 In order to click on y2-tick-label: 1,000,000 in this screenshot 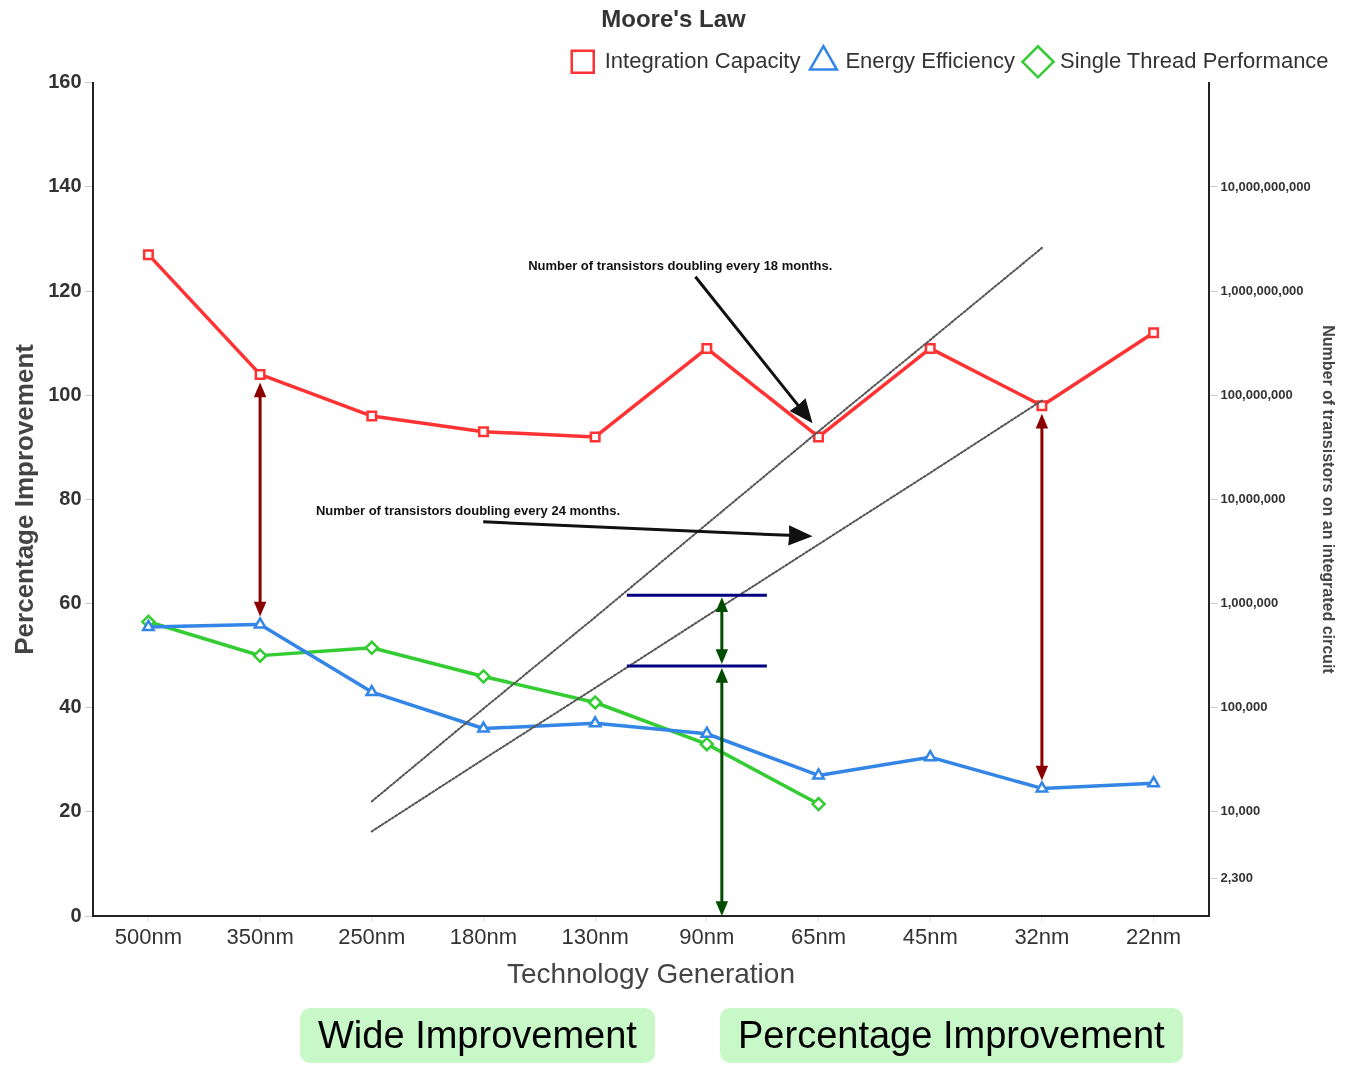, I will do `click(1249, 603)`.